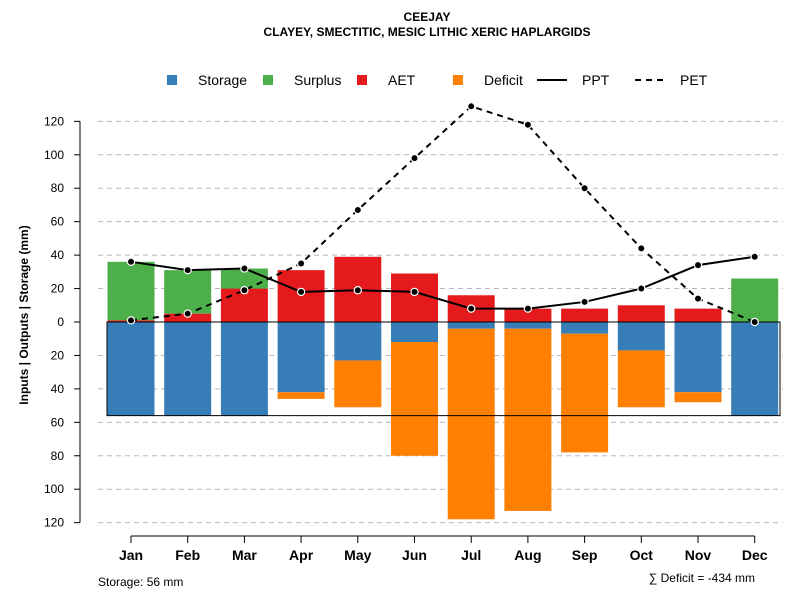  Describe the element at coordinates (641, 379) in the screenshot. I see `bar-deficit-oct` at that location.